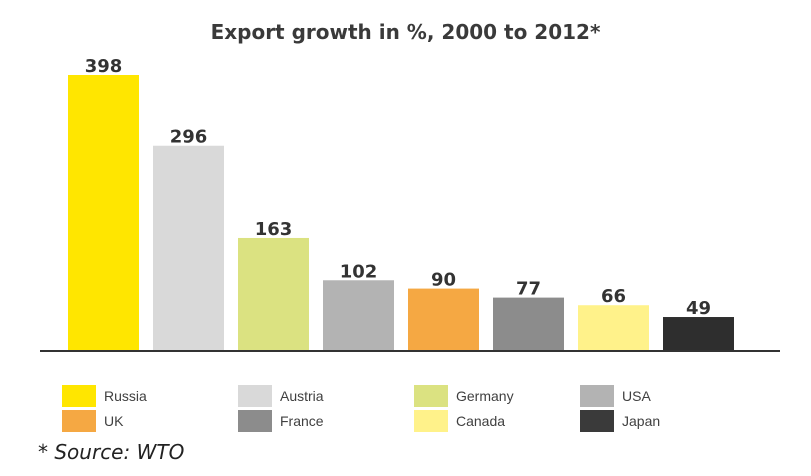 Image resolution: width=811 pixels, height=476 pixels. Describe the element at coordinates (636, 396) in the screenshot. I see `legend-label: USA` at that location.